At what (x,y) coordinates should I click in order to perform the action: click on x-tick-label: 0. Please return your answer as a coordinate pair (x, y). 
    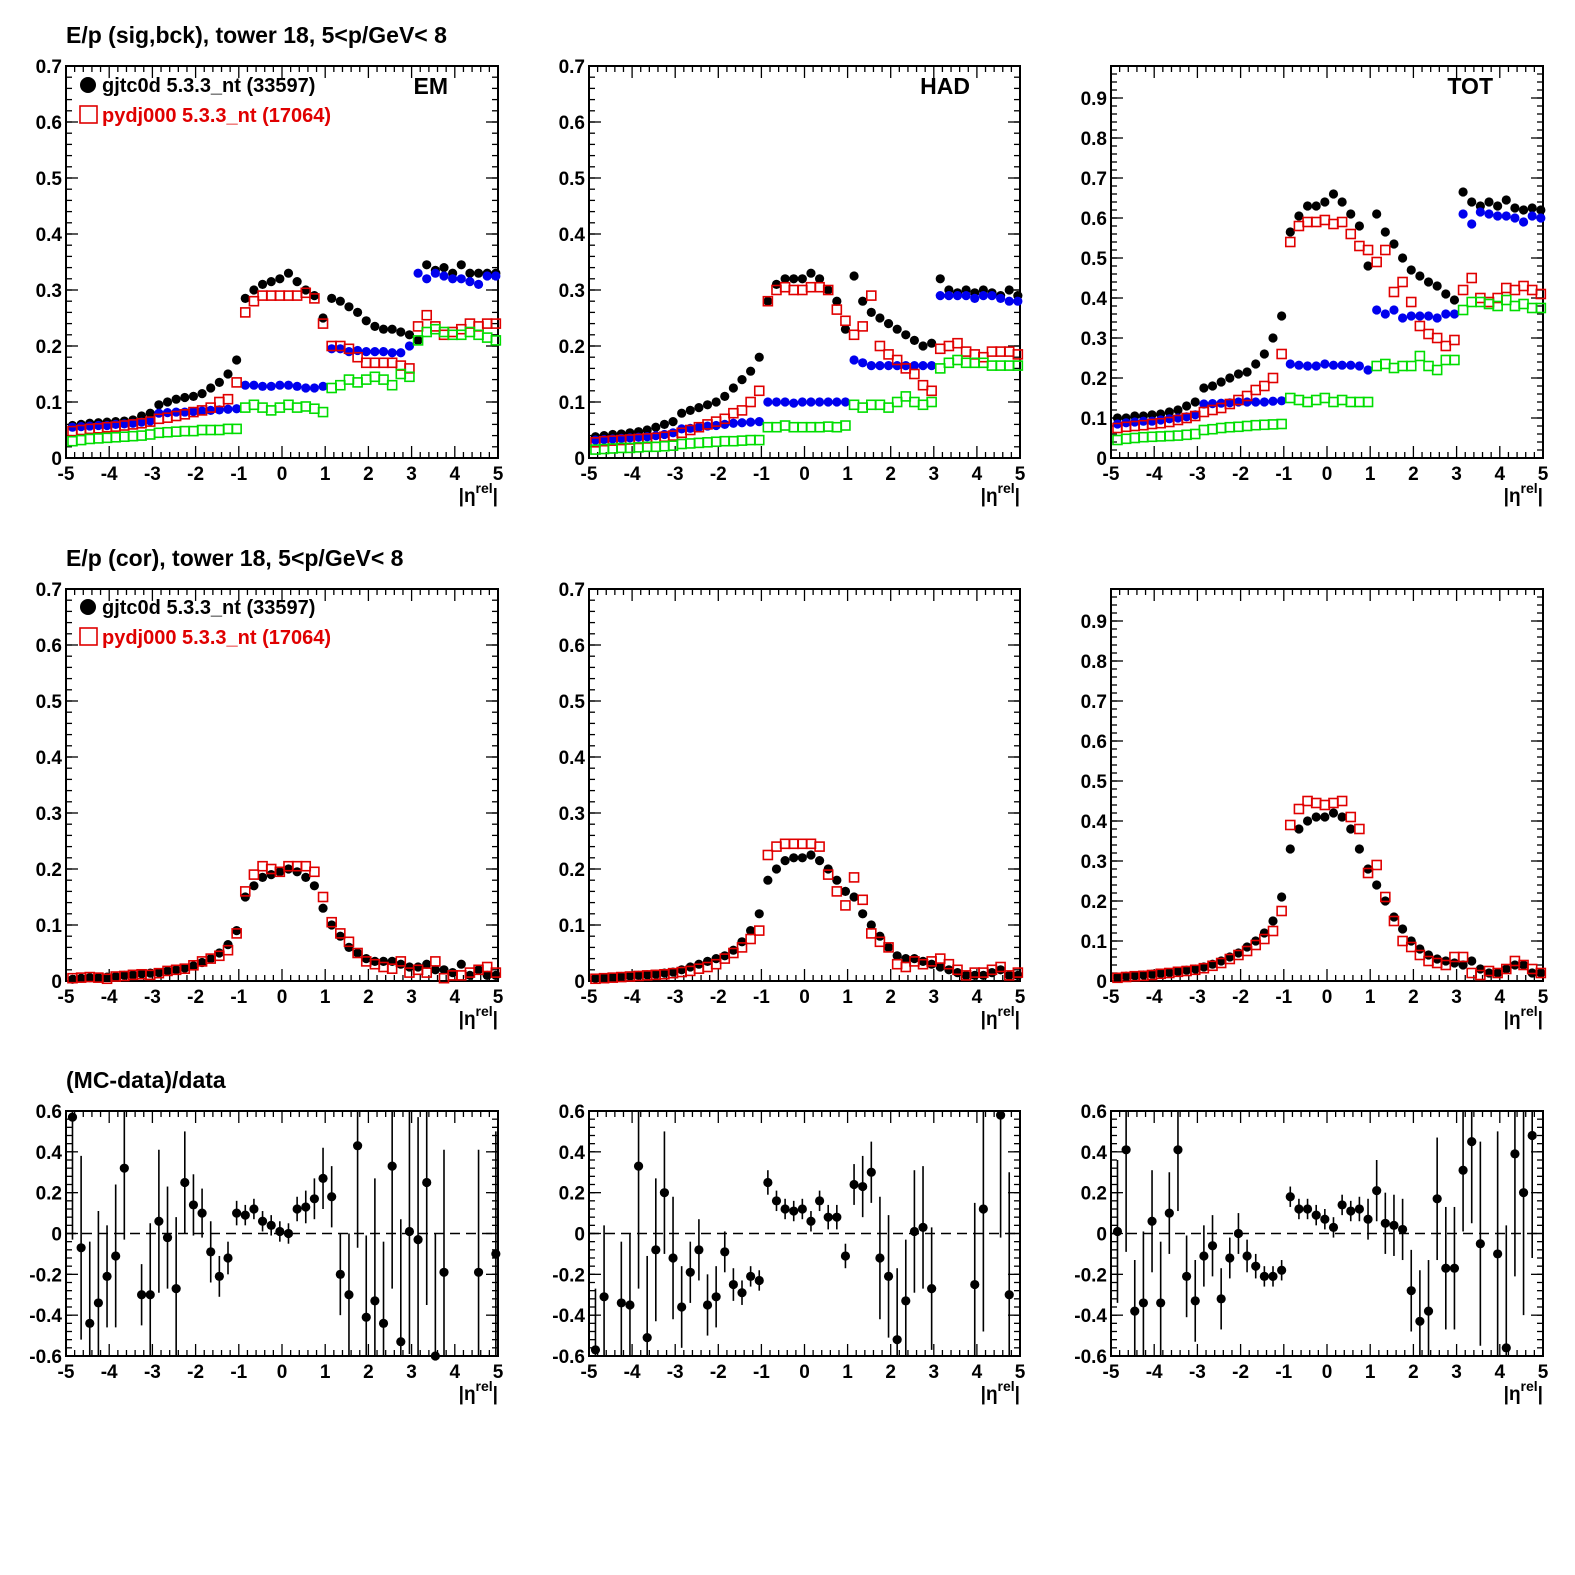
    Looking at the image, I should click on (804, 1372).